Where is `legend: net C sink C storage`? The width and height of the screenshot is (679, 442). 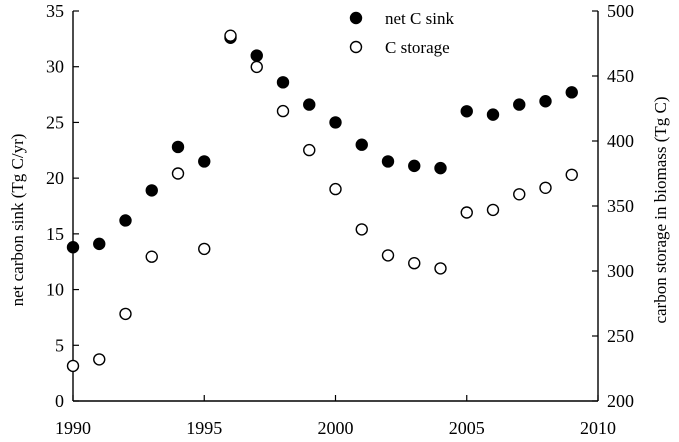
legend: net C sink C storage is located at coordinates (401, 33).